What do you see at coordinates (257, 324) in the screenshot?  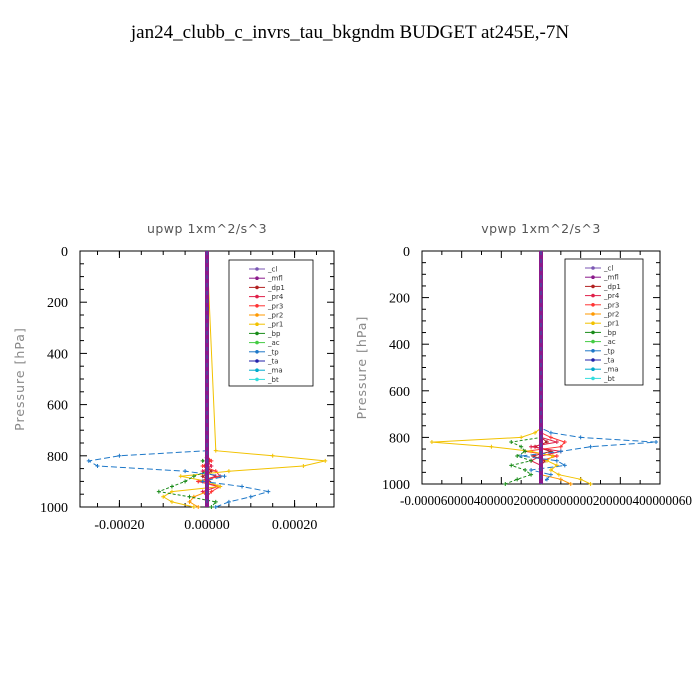 I see `legend-marker-pr1` at bounding box center [257, 324].